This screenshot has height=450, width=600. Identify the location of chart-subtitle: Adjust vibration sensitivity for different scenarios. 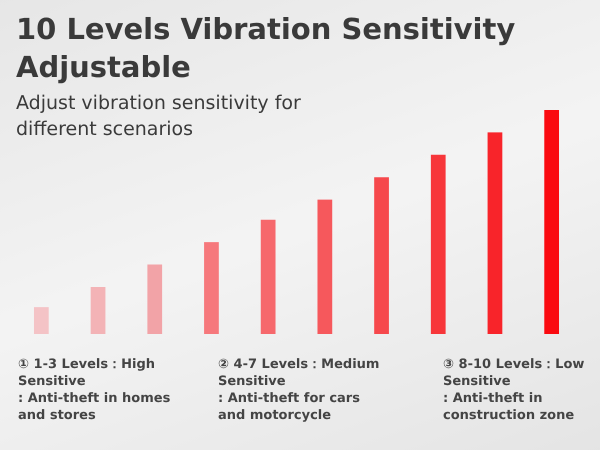
(159, 116).